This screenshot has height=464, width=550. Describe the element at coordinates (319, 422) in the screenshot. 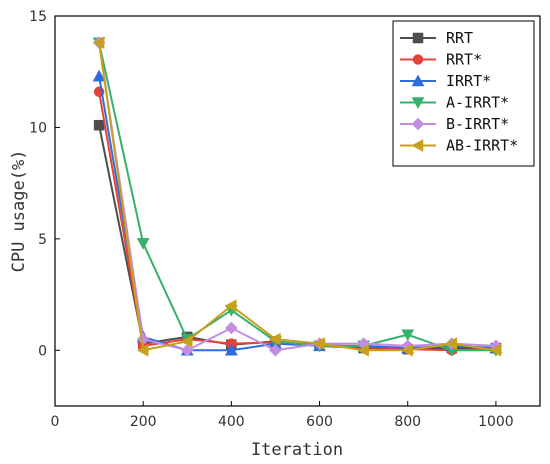

I see `x-tick-label: 600` at that location.